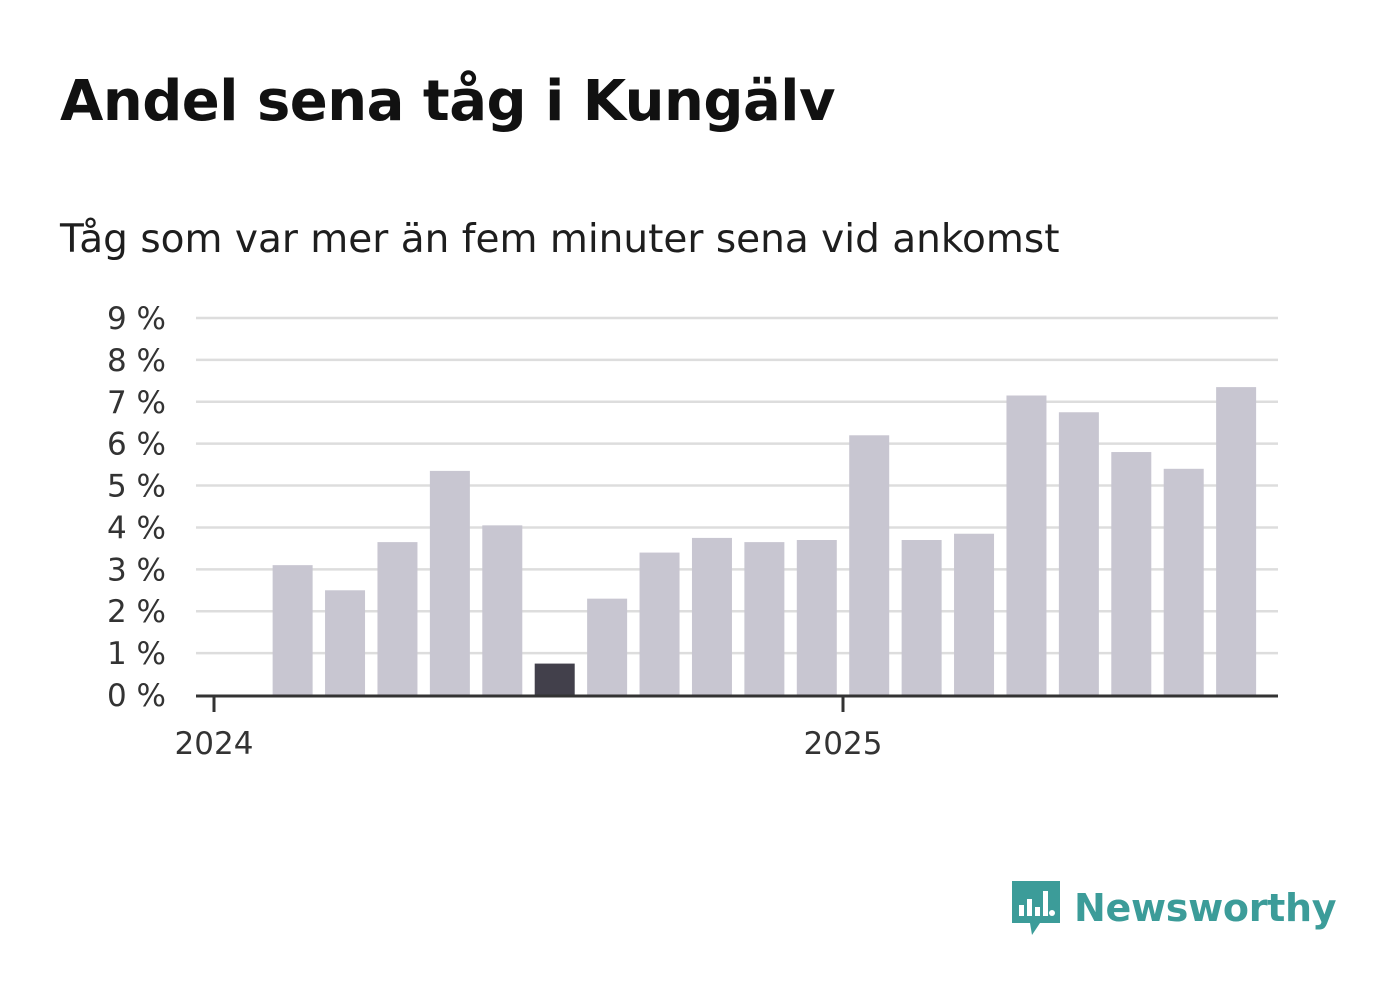  Describe the element at coordinates (1205, 908) in the screenshot. I see `brand-name: Newsworthy` at that location.